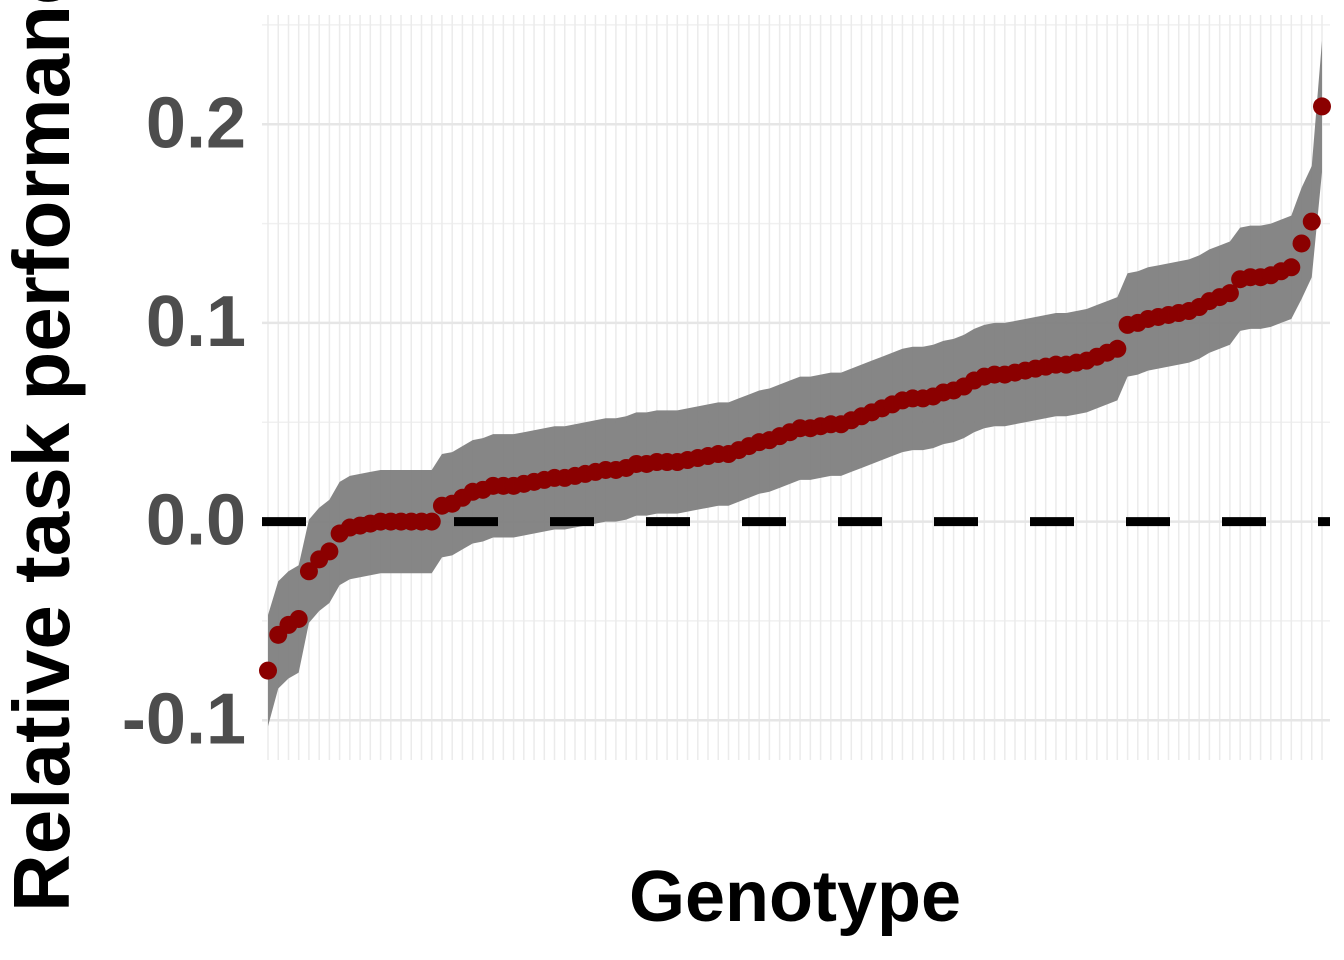  Describe the element at coordinates (43, 456) in the screenshot. I see `y-axis-title: Relative task performance` at that location.